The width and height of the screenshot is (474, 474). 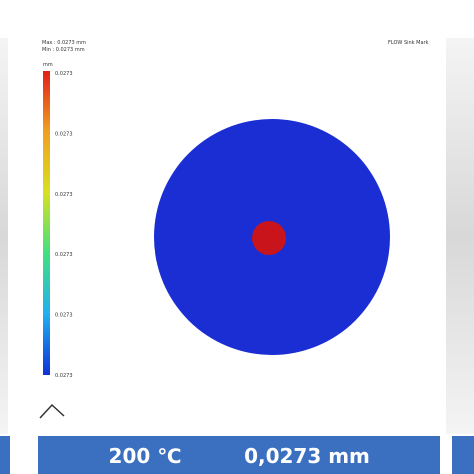 What do you see at coordinates (463, 455) in the screenshot?
I see `footer-right` at bounding box center [463, 455].